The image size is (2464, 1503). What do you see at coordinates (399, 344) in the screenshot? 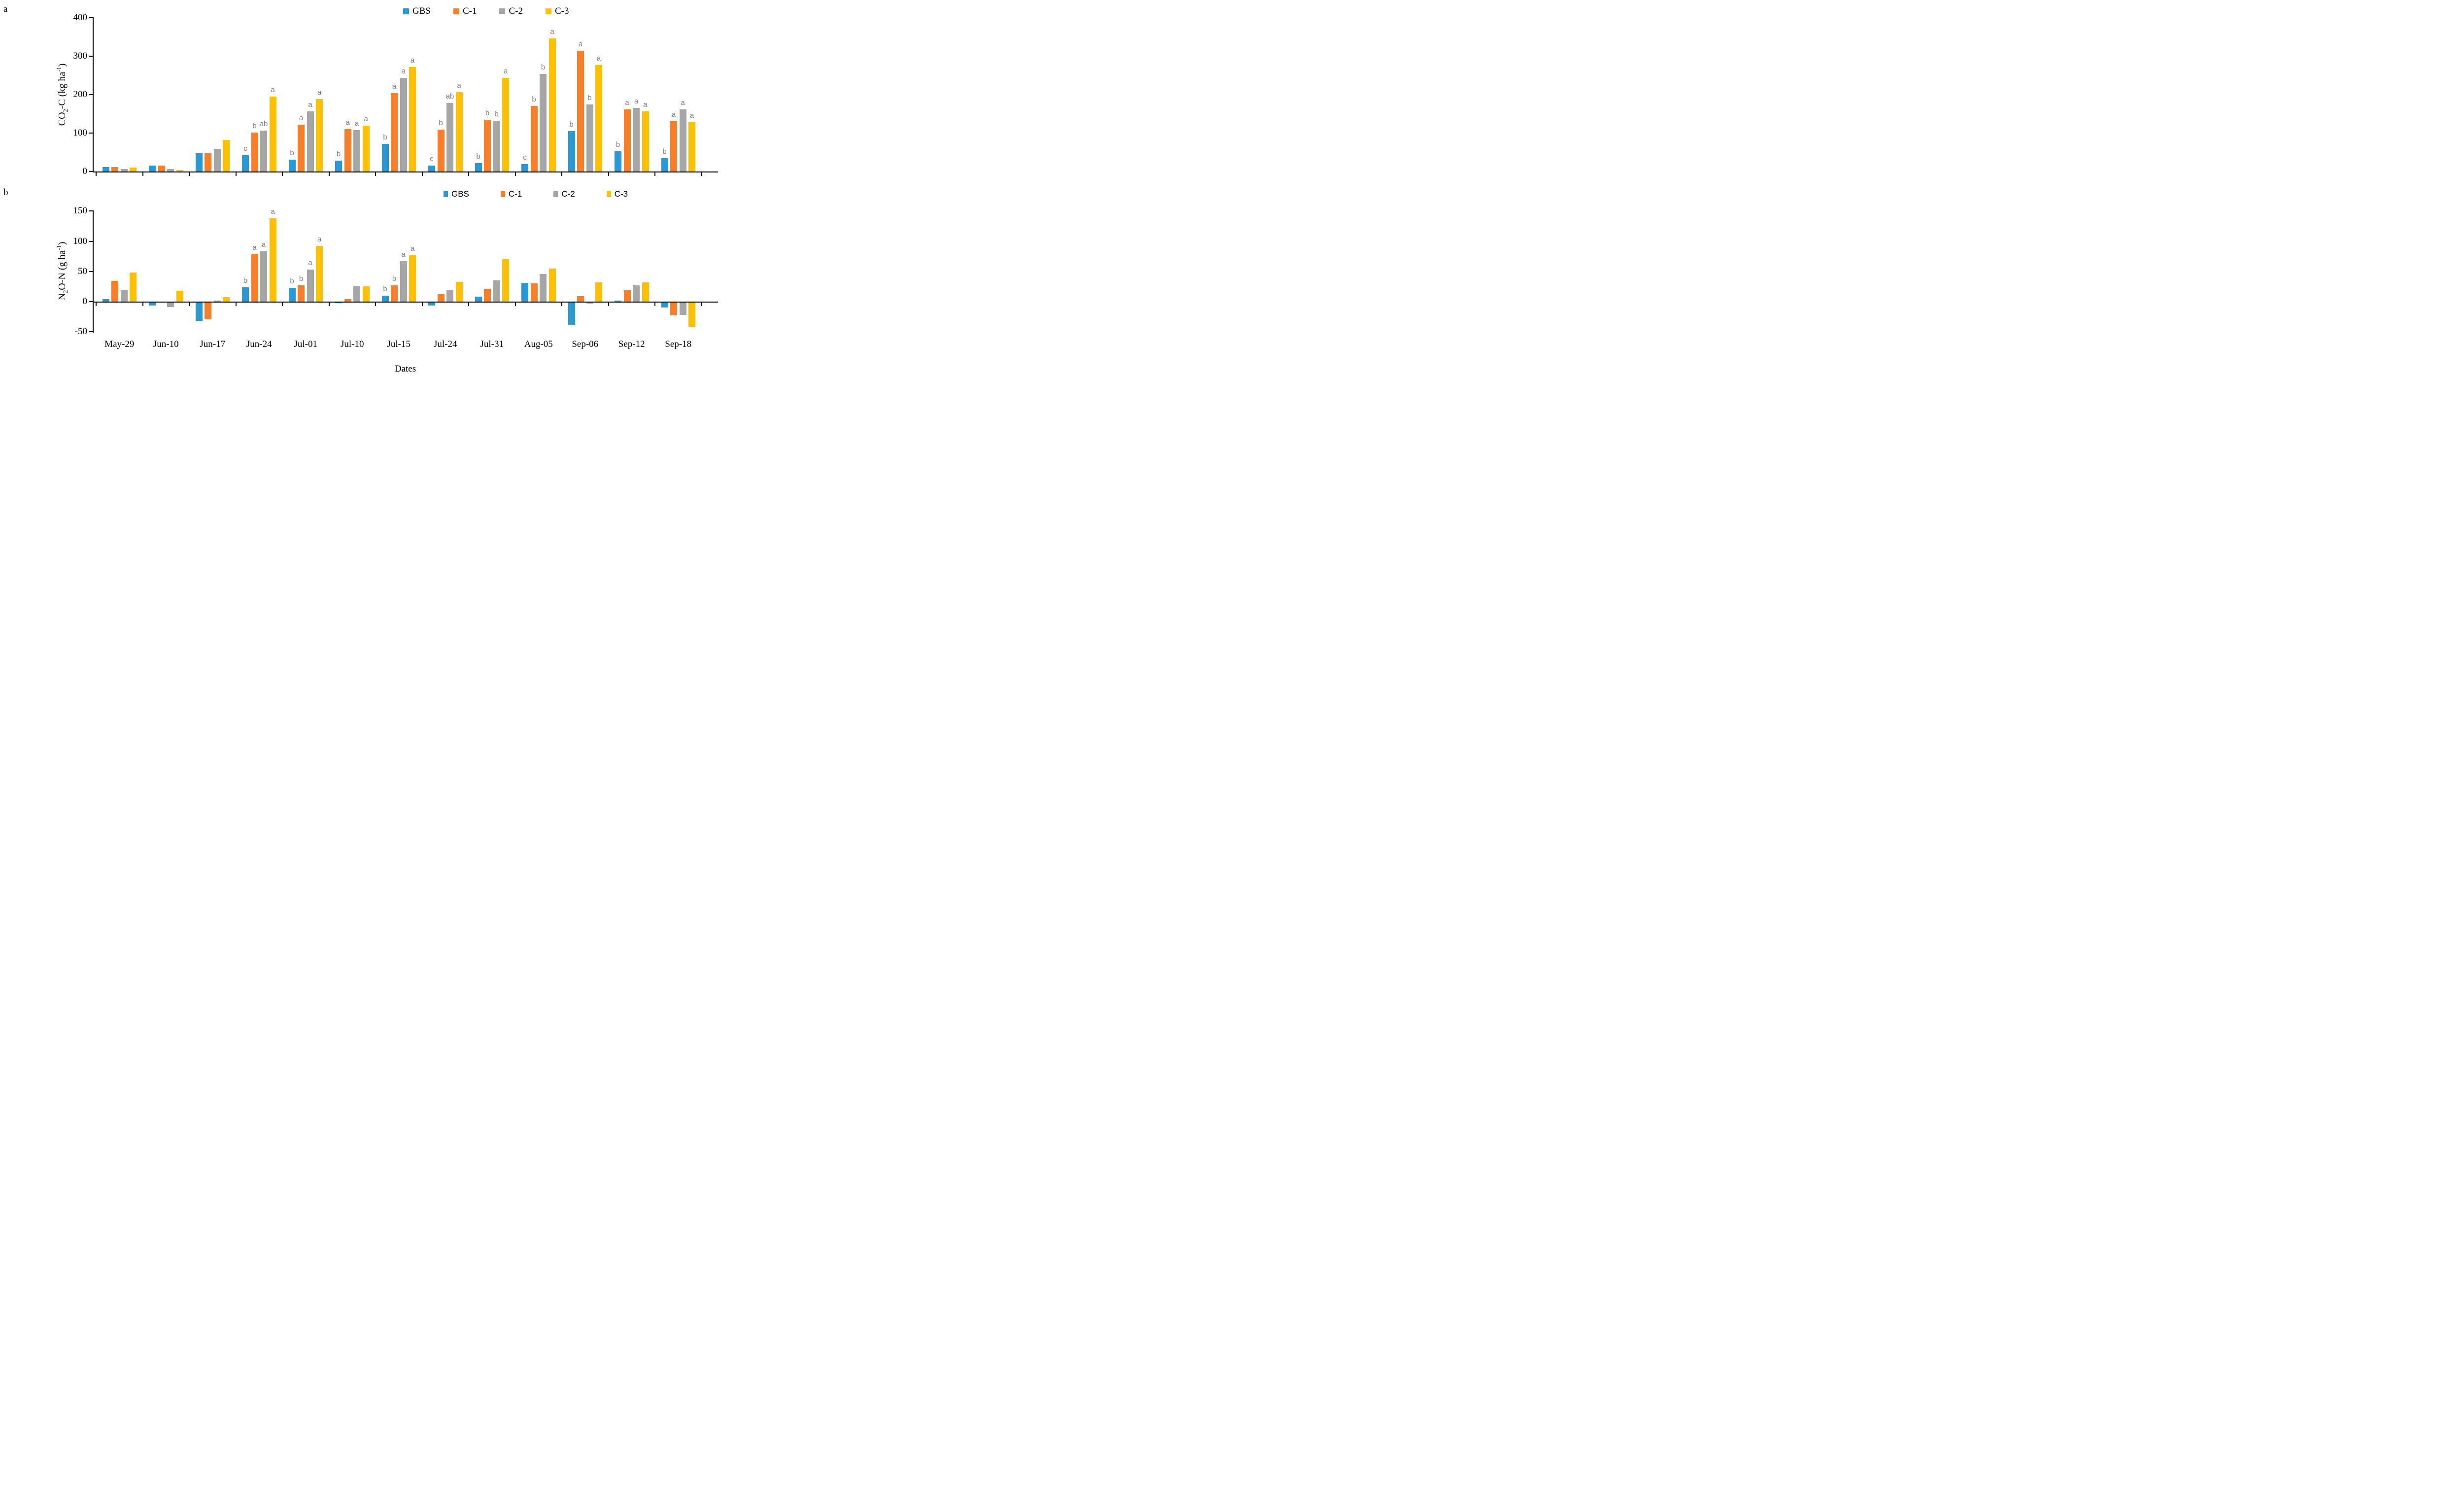
I see `date-label: Jul-15` at bounding box center [399, 344].